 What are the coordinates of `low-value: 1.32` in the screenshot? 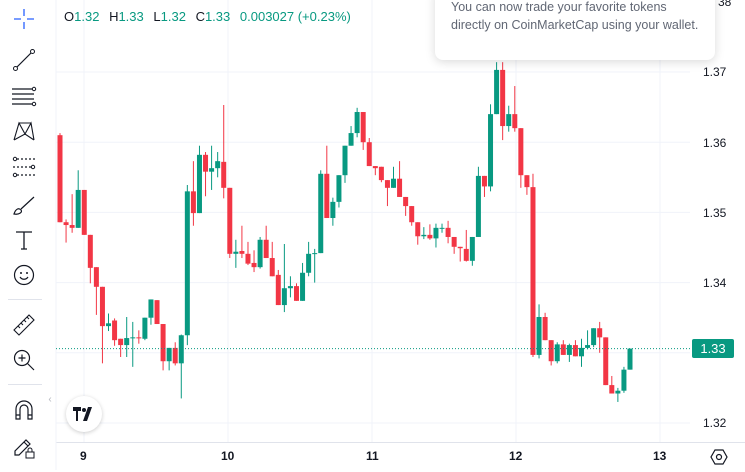 It's located at (173, 16).